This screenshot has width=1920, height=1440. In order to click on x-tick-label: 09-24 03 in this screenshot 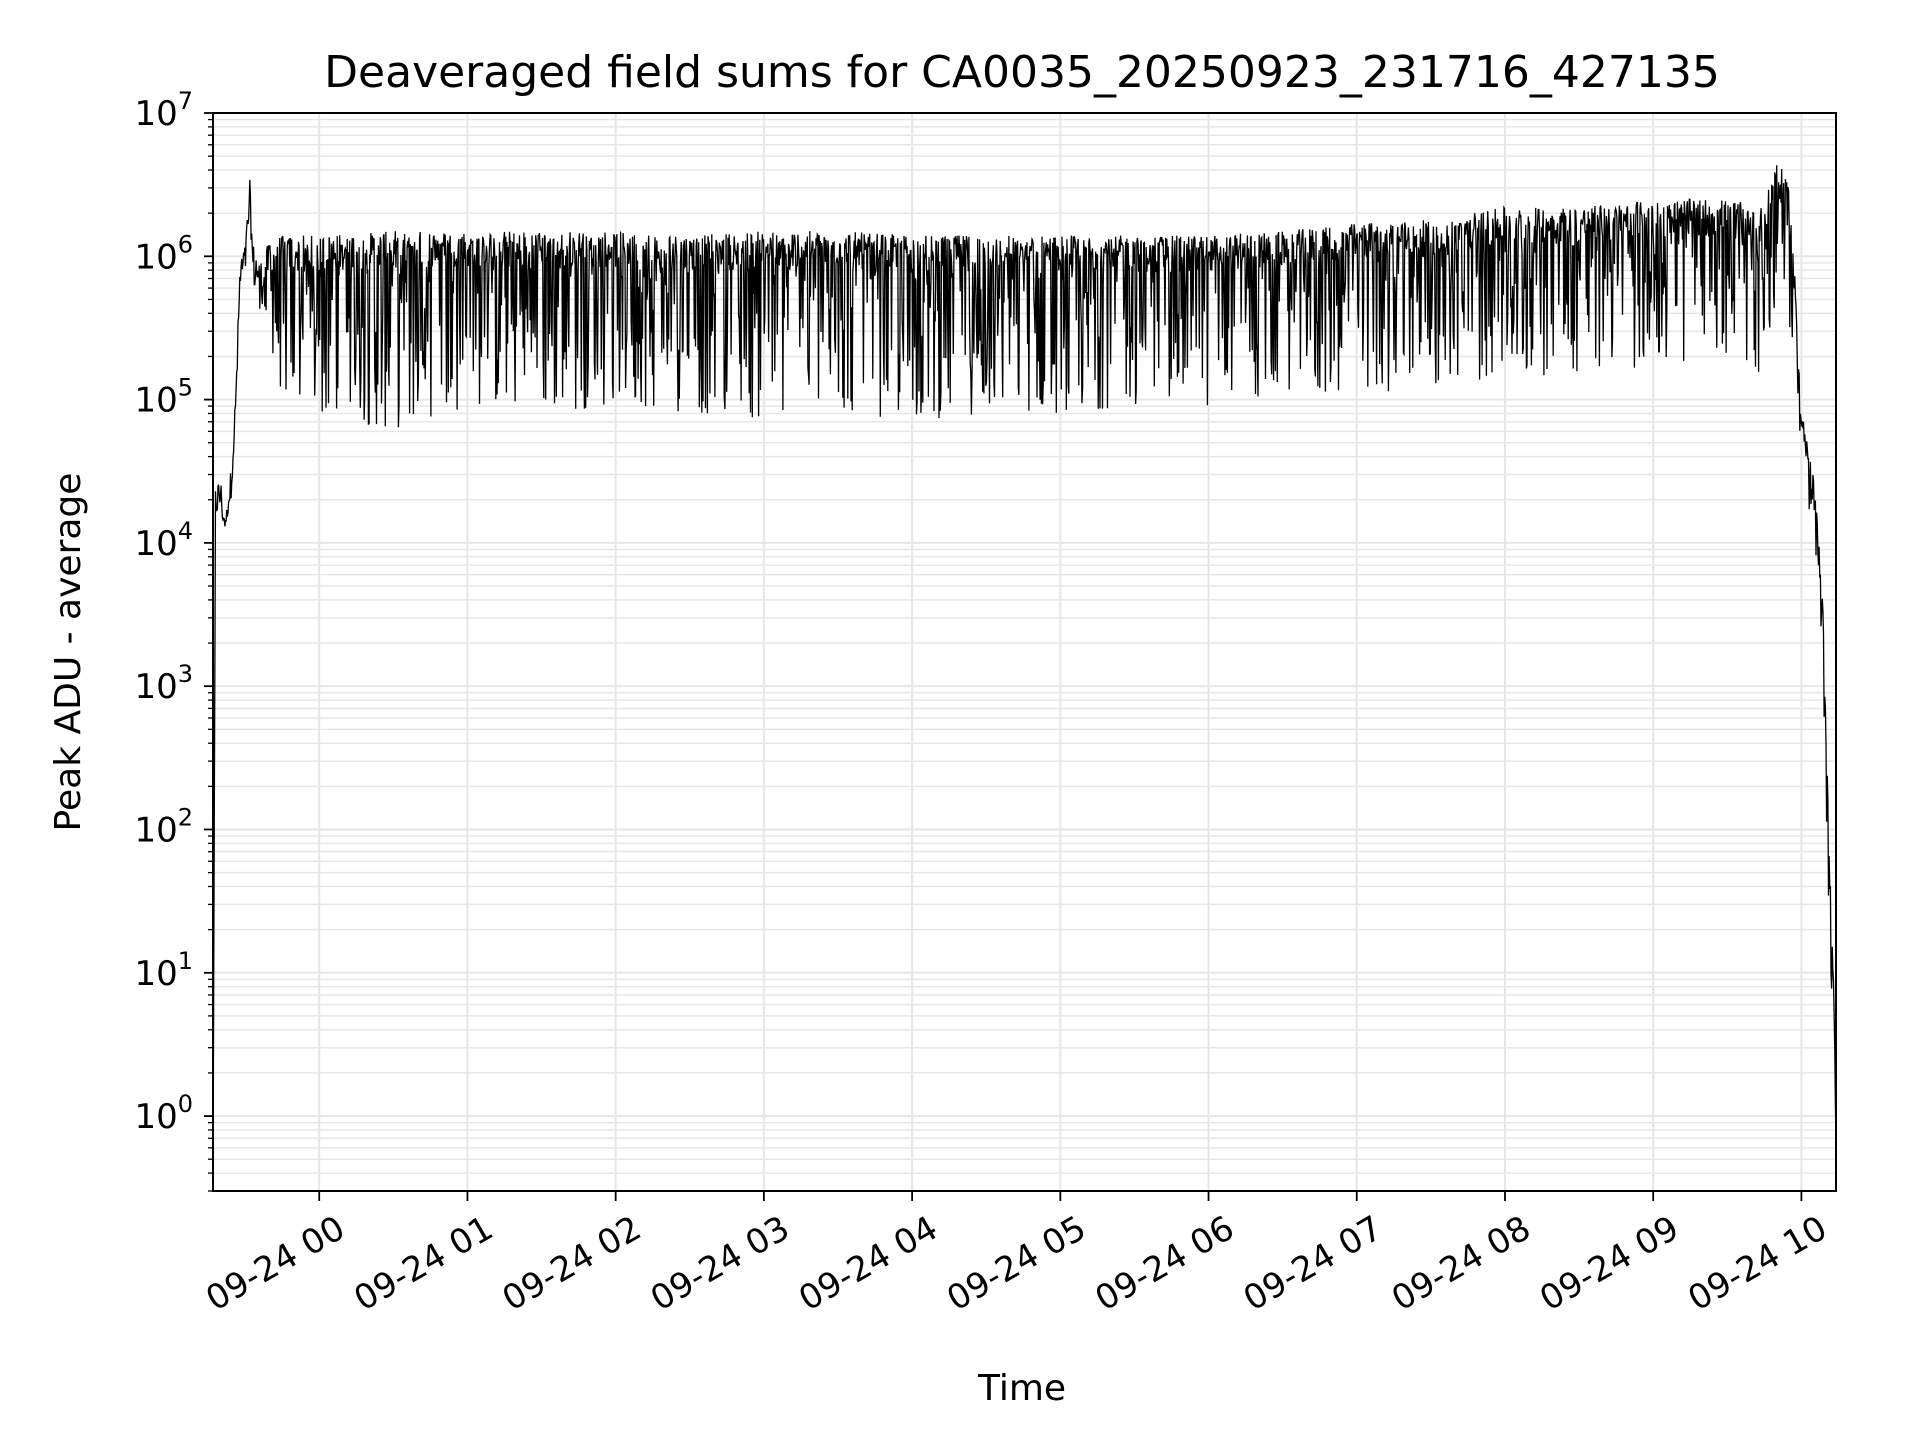, I will do `click(720, 1263)`.